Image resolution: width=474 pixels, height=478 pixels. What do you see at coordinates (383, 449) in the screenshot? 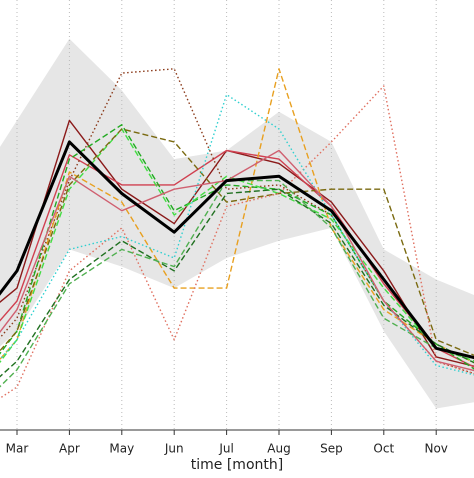
I see `x-tick-label: Oct` at bounding box center [383, 449].